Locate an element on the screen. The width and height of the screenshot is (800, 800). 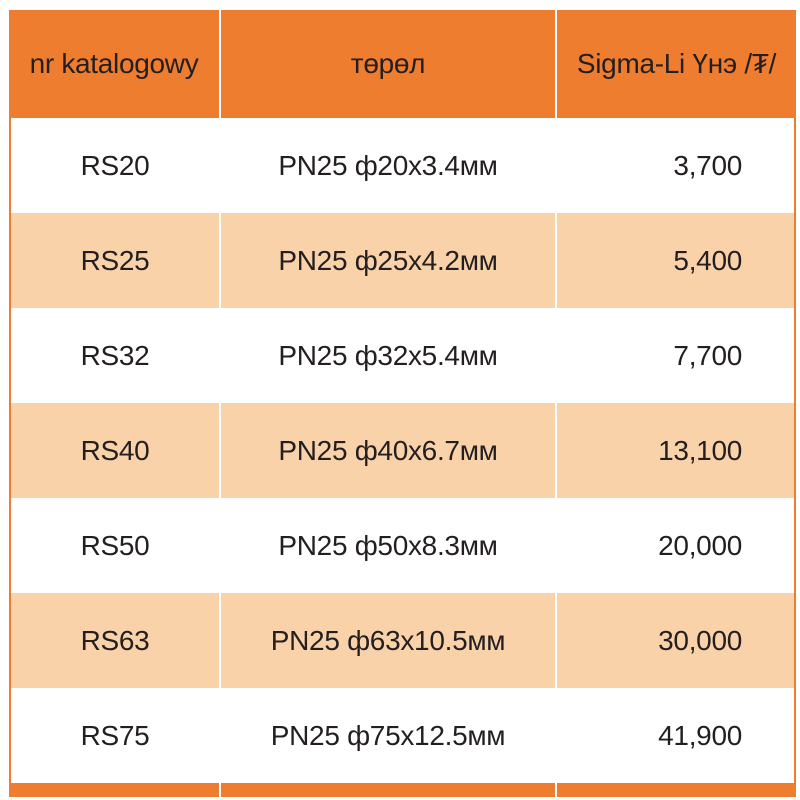
table-header-row: nr katalogowy төрөл Sigma-Li Үнэ /₮/ is located at coordinates (402, 64).